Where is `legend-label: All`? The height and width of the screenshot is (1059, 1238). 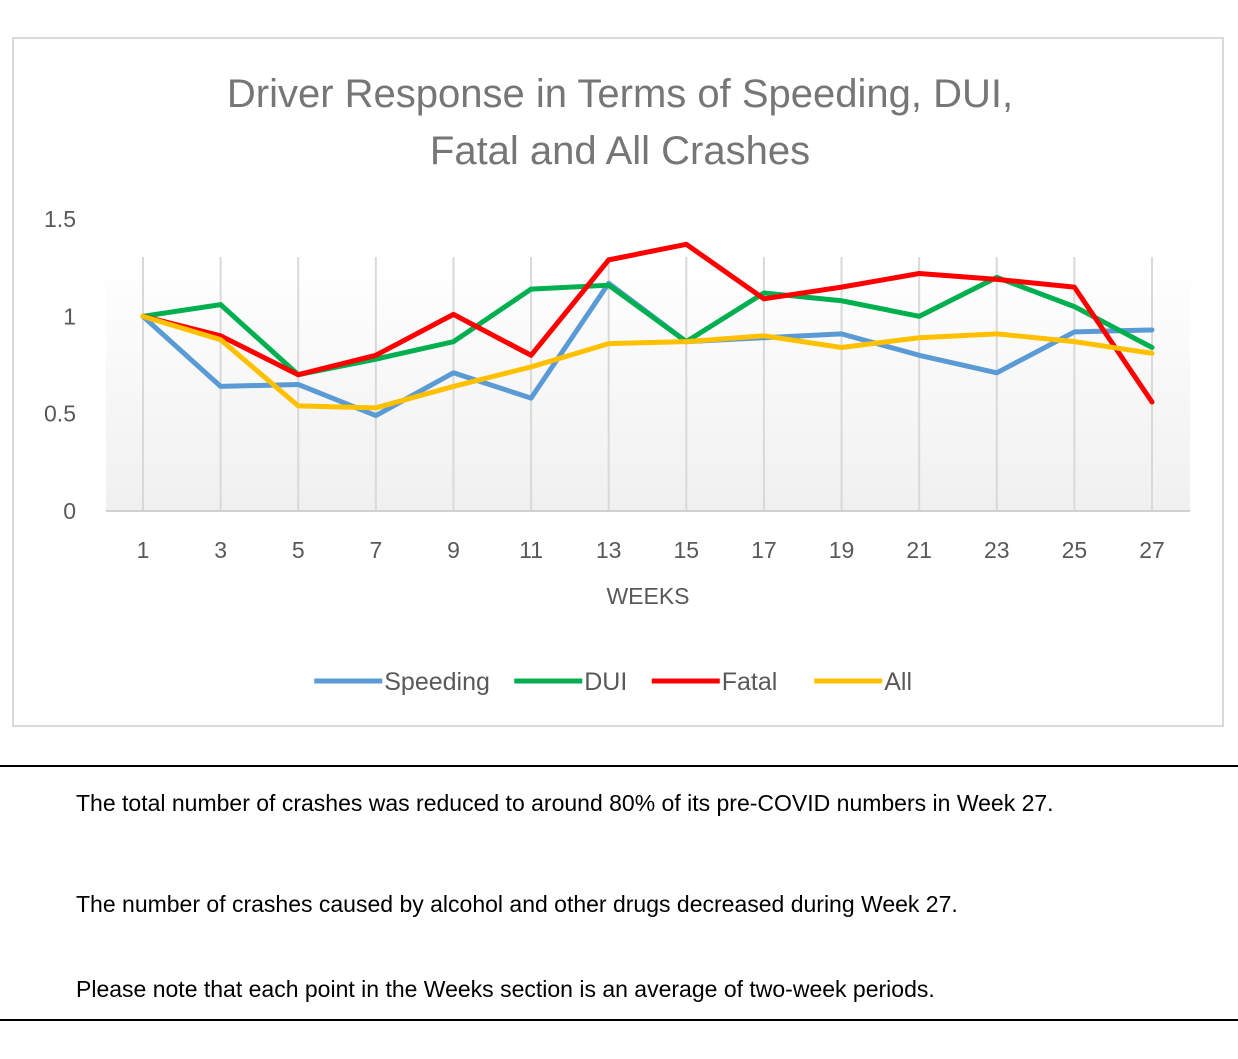
legend-label: All is located at coordinates (898, 682).